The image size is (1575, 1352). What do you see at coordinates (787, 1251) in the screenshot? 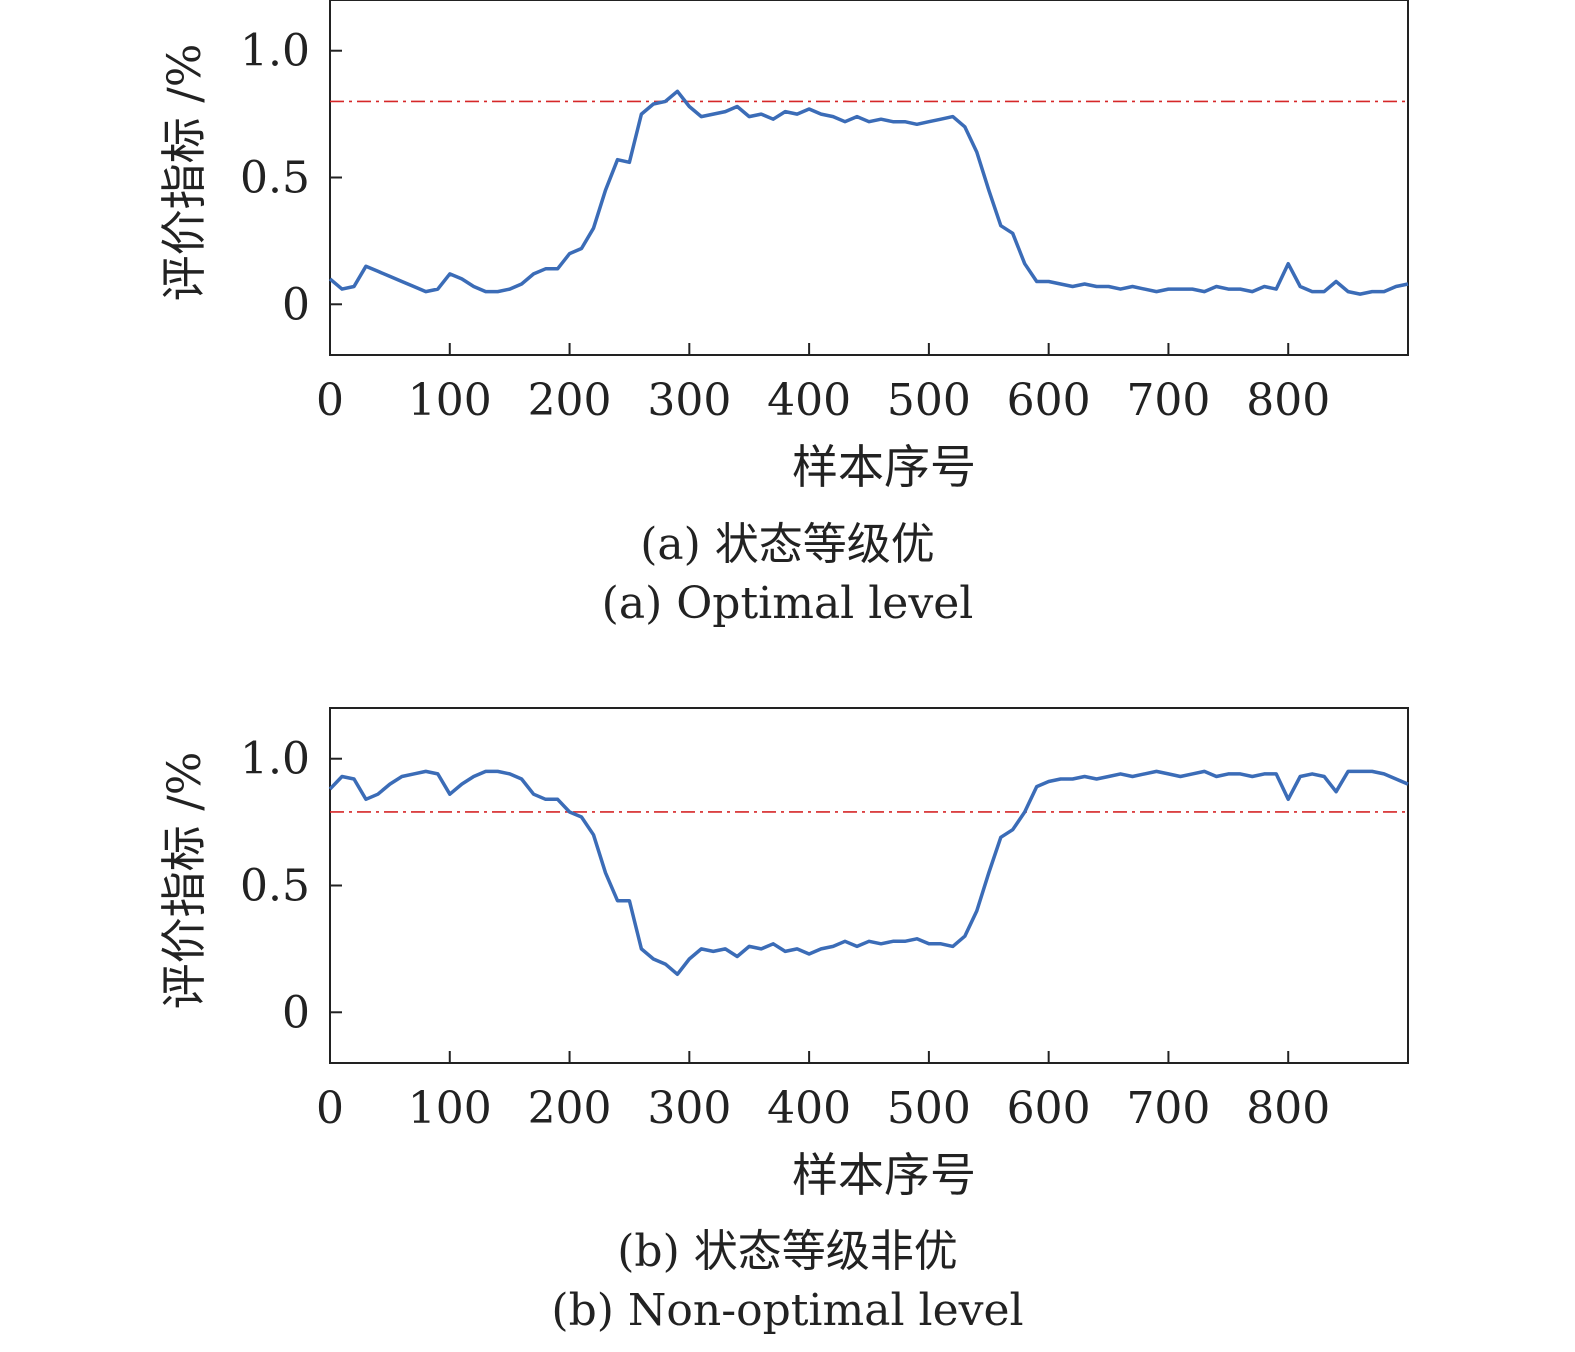
I see `caption-cn-b: (b) 状态等级非优` at bounding box center [787, 1251].